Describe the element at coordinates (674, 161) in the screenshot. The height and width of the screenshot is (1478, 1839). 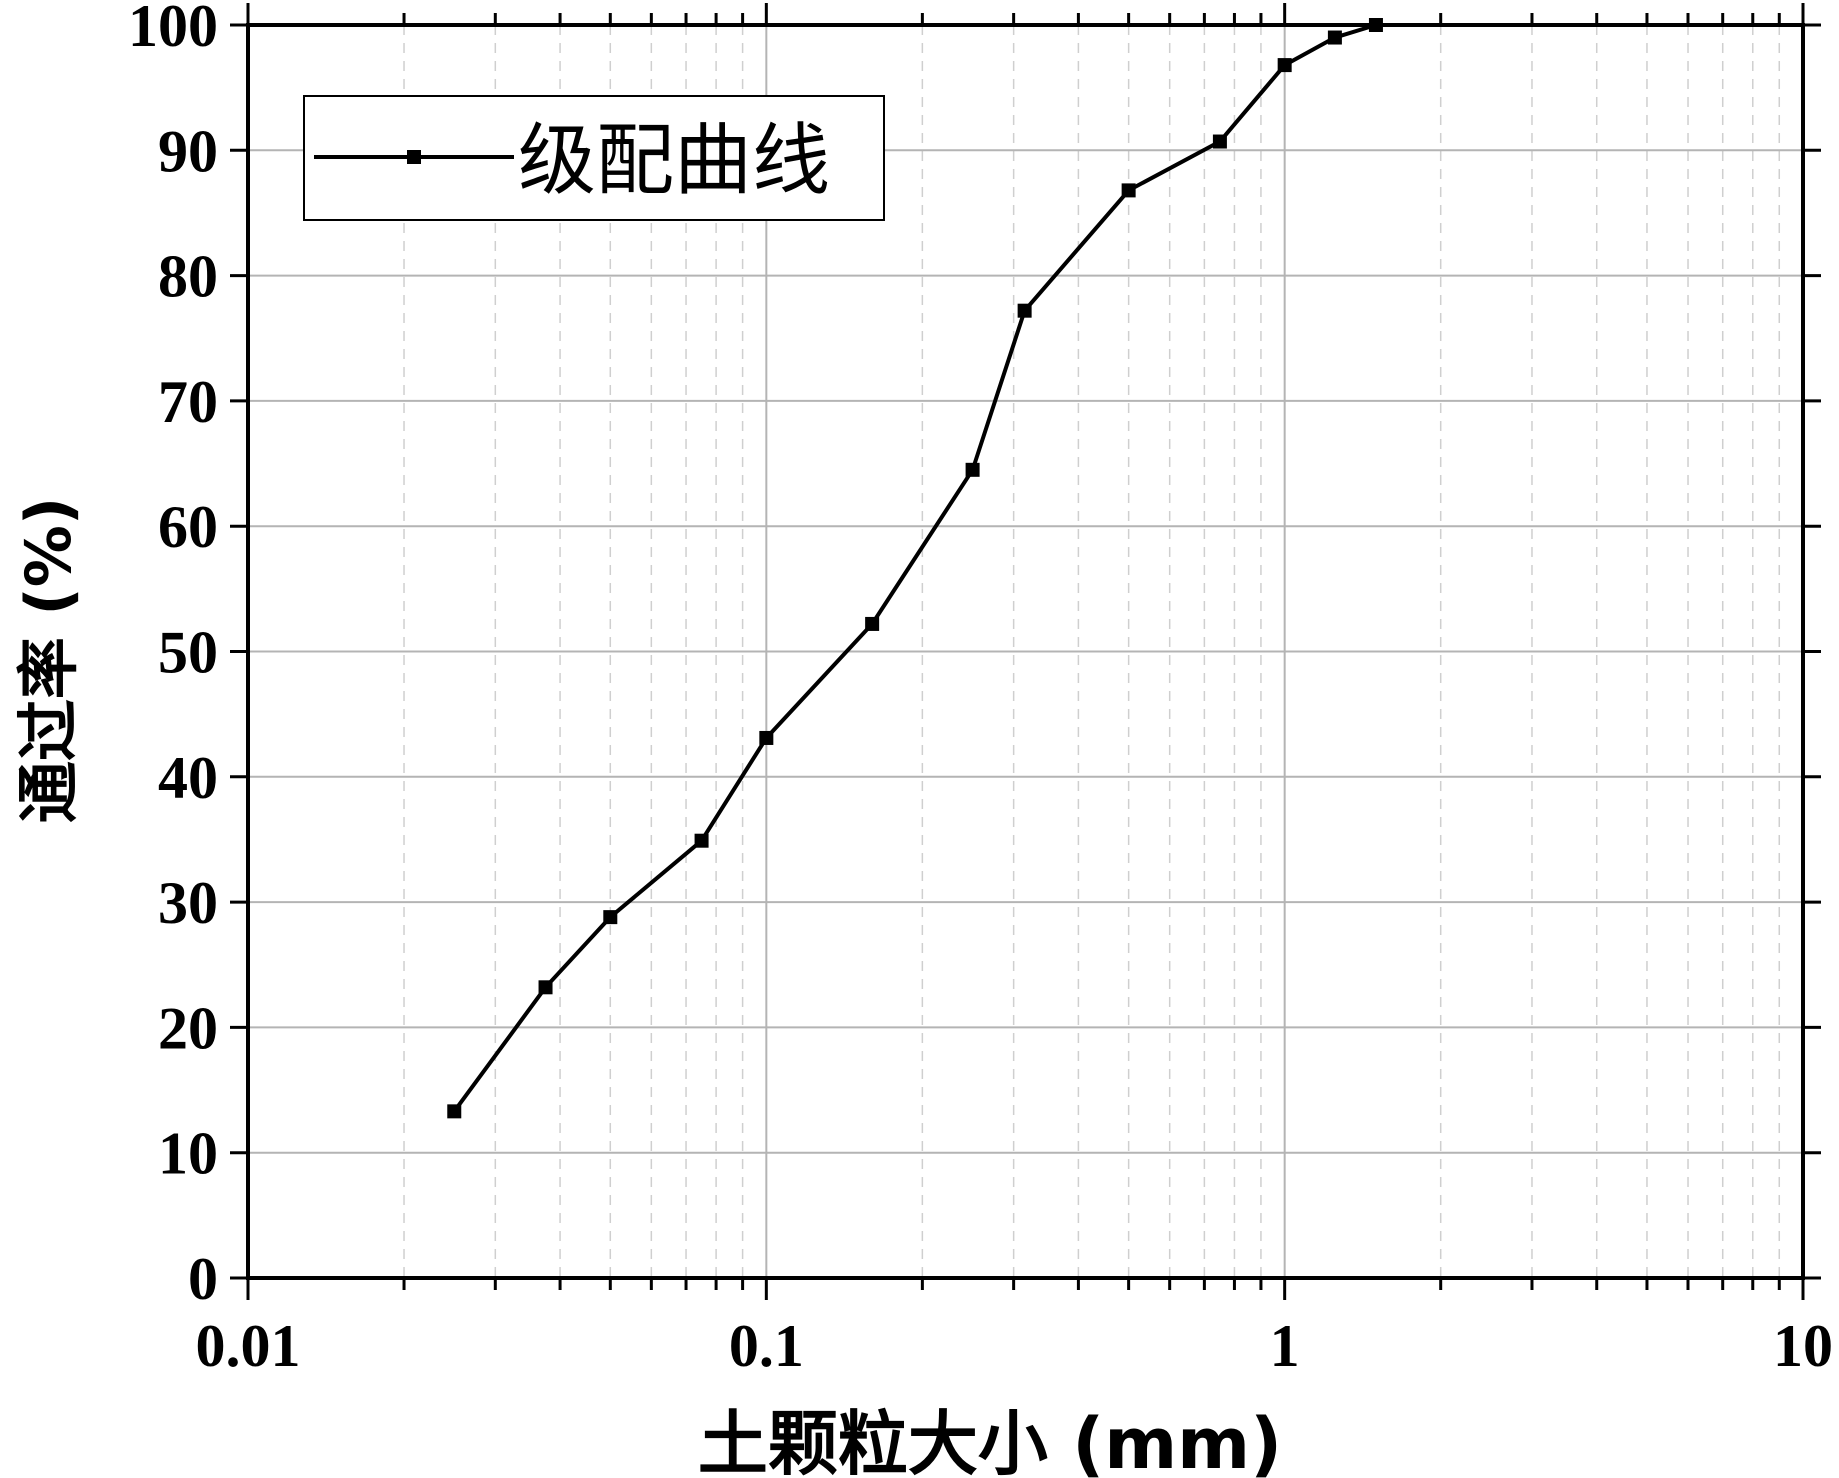
I see `legend-label: 级配曲线` at that location.